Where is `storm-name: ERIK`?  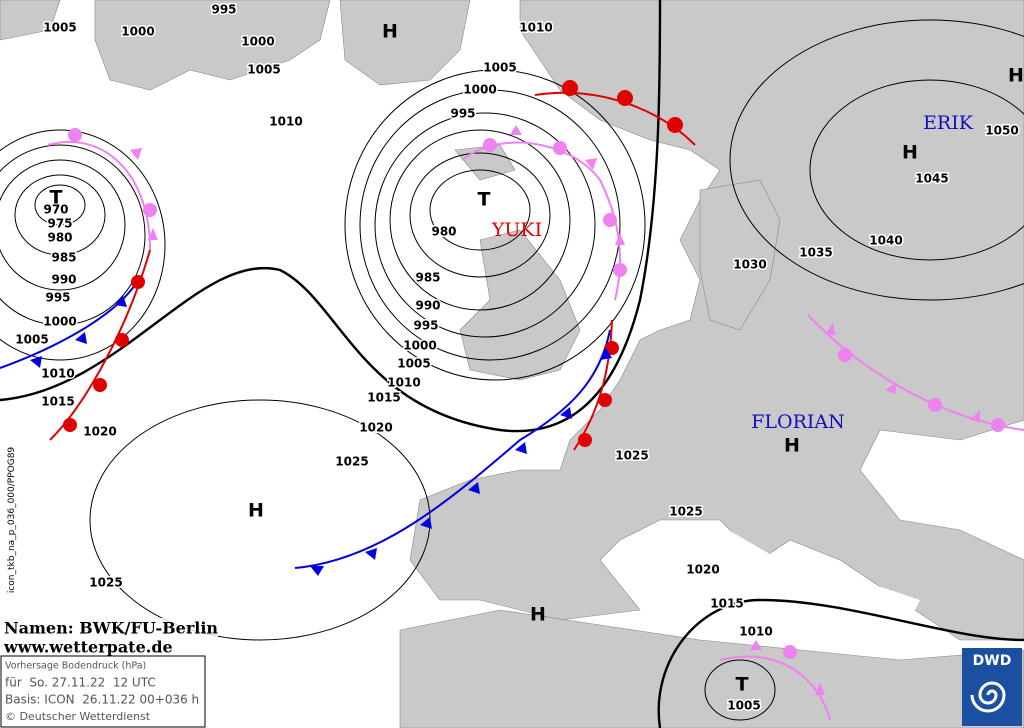
storm-name: ERIK is located at coordinates (948, 123).